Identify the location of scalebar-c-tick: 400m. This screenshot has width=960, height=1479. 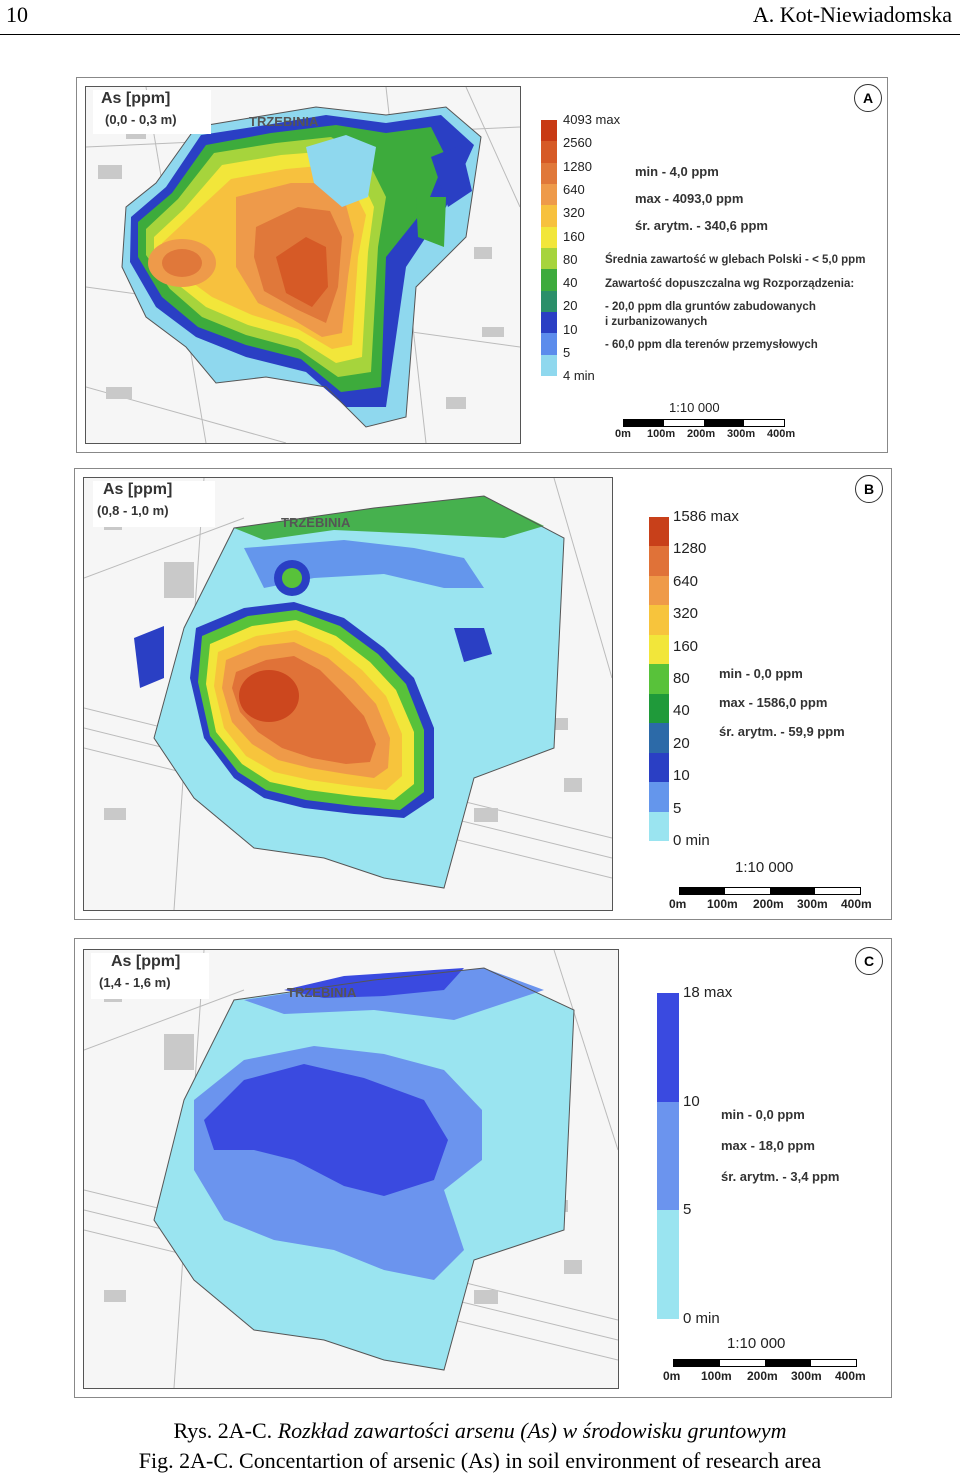
(850, 1376).